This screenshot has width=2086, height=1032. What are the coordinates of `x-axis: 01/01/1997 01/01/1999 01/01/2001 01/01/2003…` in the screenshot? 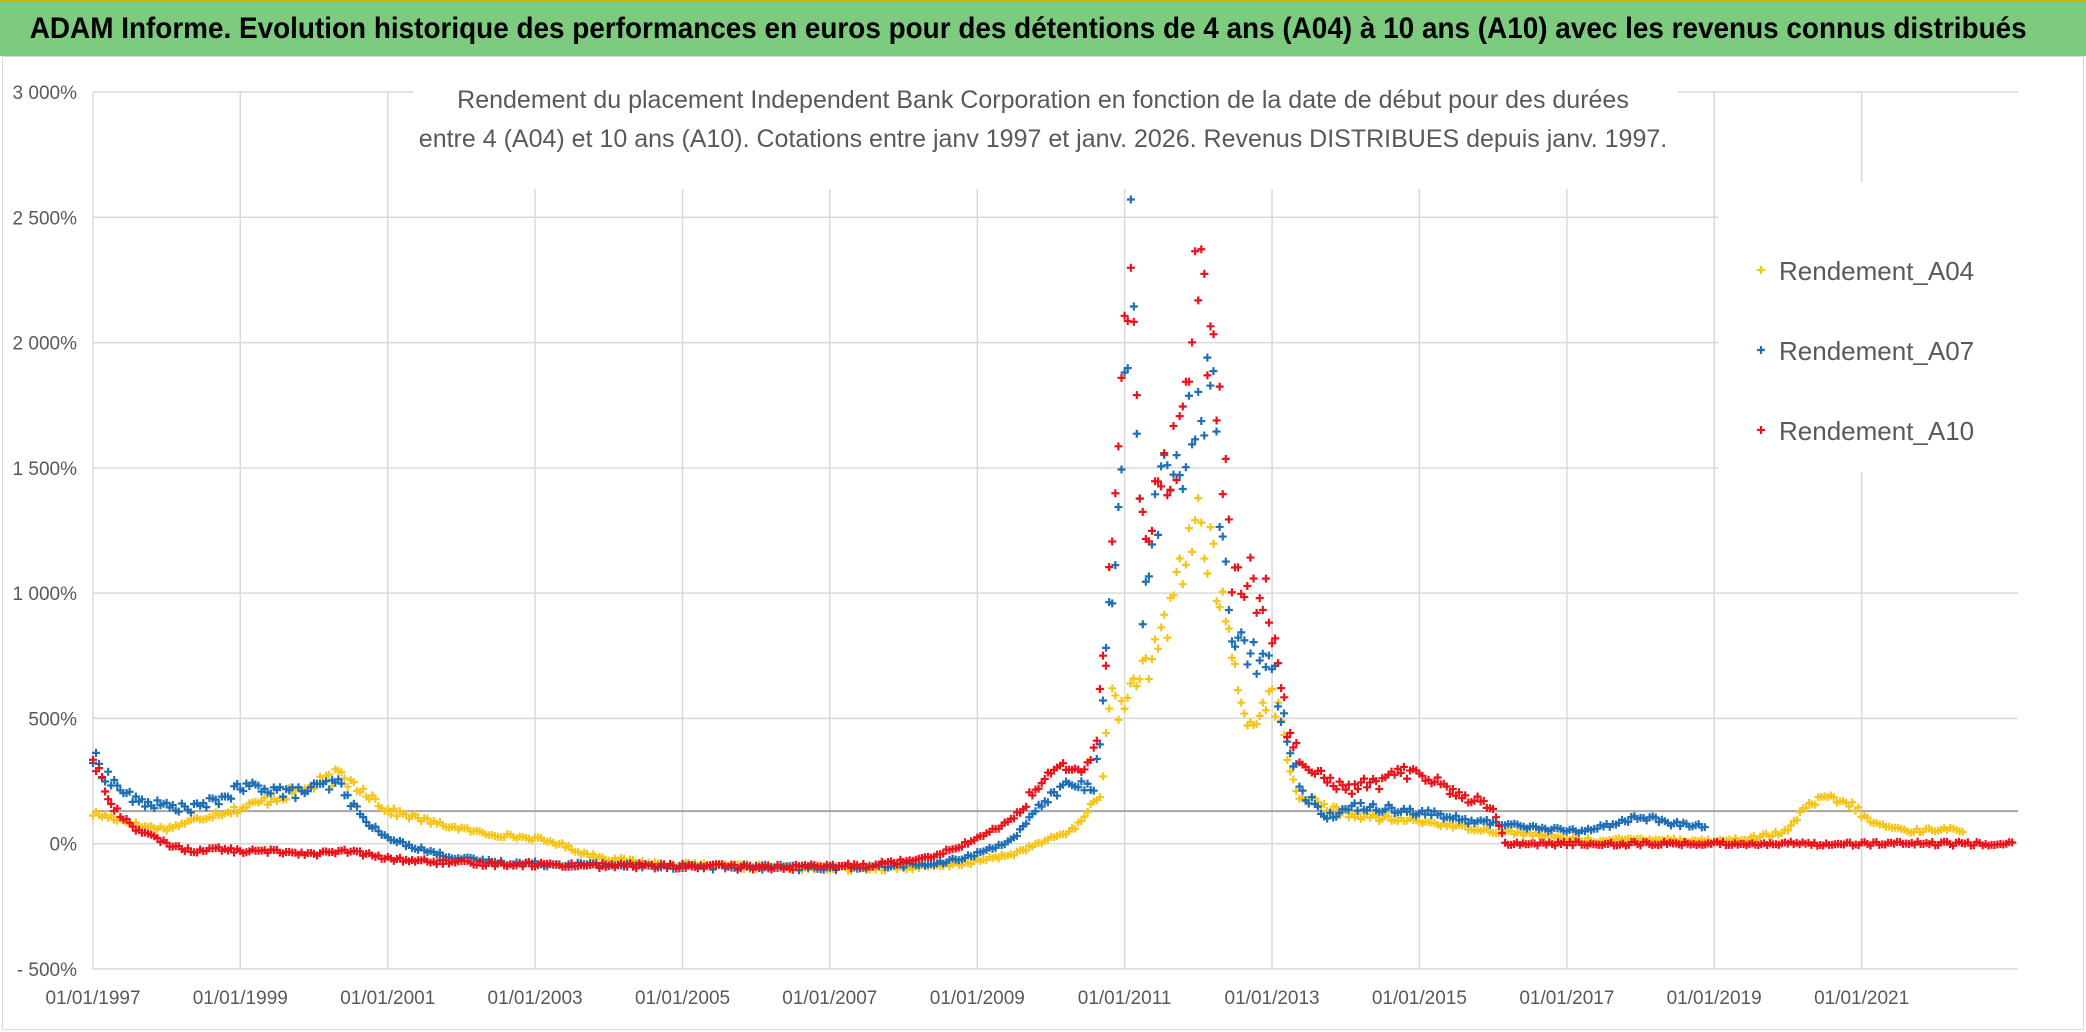 It's located at (977, 998).